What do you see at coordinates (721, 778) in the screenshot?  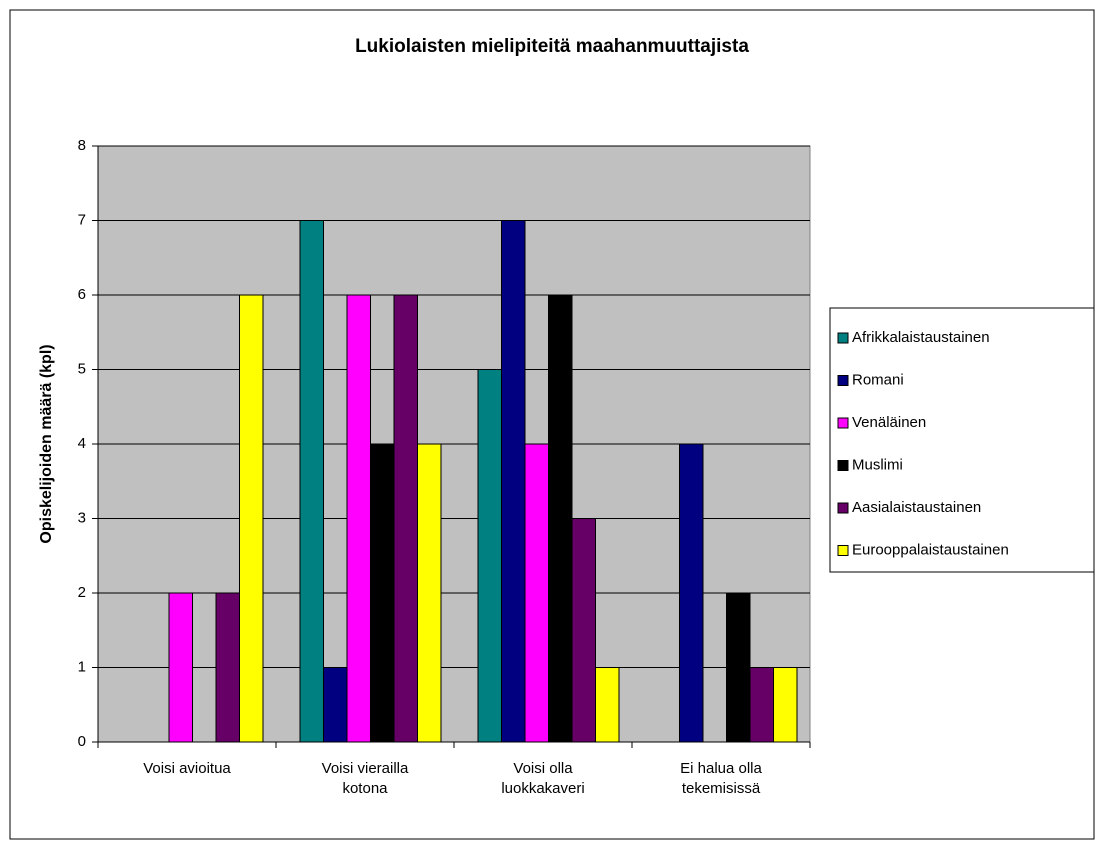 I see `x-tick-label: Ei halua olla tekemisissä` at bounding box center [721, 778].